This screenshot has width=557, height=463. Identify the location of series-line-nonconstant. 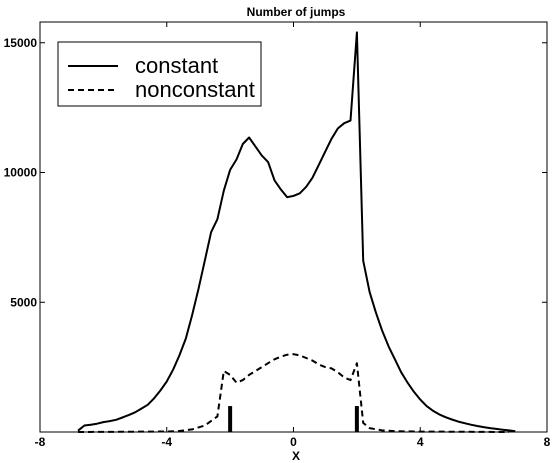
(293, 393).